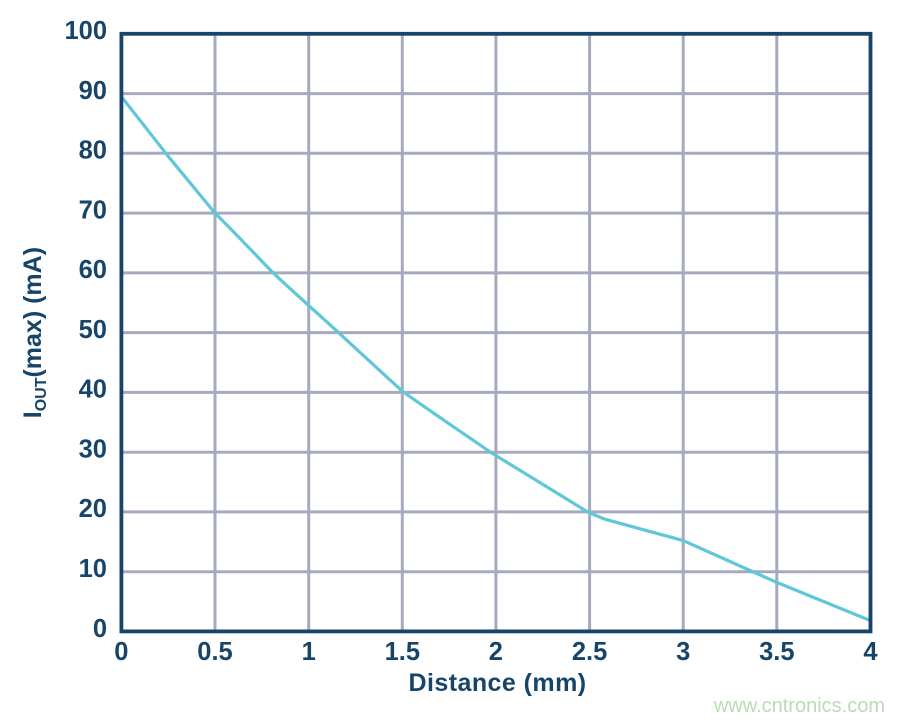 The height and width of the screenshot is (725, 900). I want to click on svg-text: www.cntronics.com, so click(799, 706).